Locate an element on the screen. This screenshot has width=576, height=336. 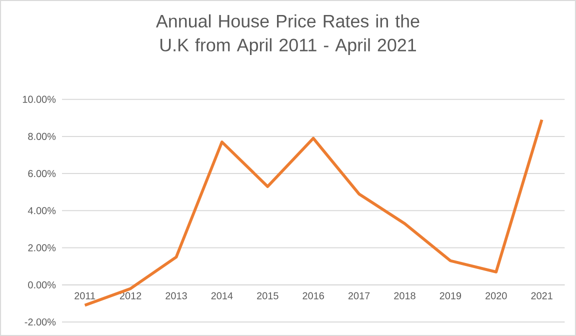
x-tick-label: 2020 is located at coordinates (496, 296).